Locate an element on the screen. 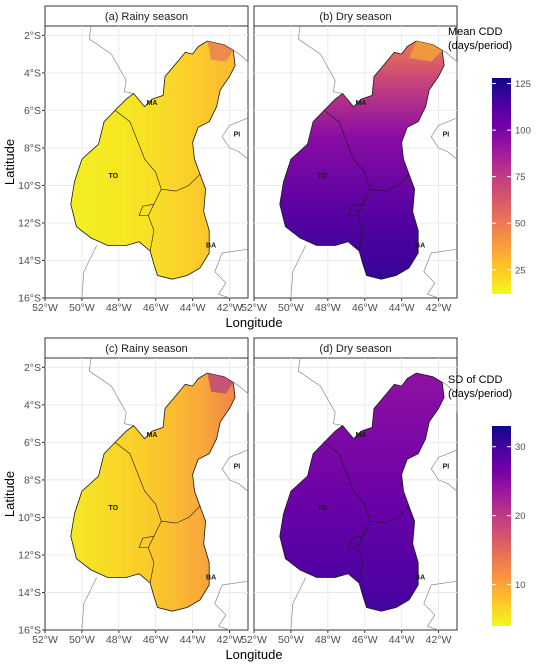  panel-title: (d) Dry season is located at coordinates (355, 349).